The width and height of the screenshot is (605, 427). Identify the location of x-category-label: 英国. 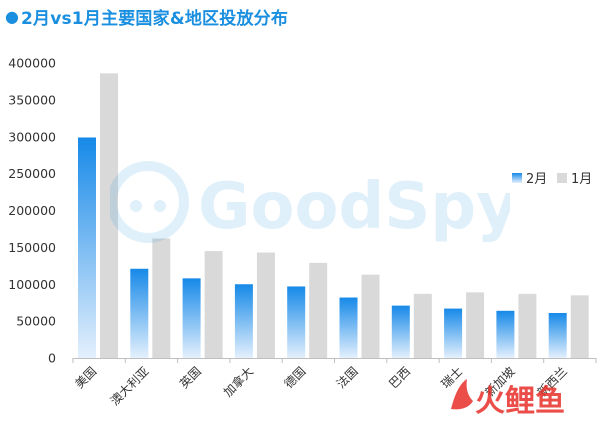
(190, 377).